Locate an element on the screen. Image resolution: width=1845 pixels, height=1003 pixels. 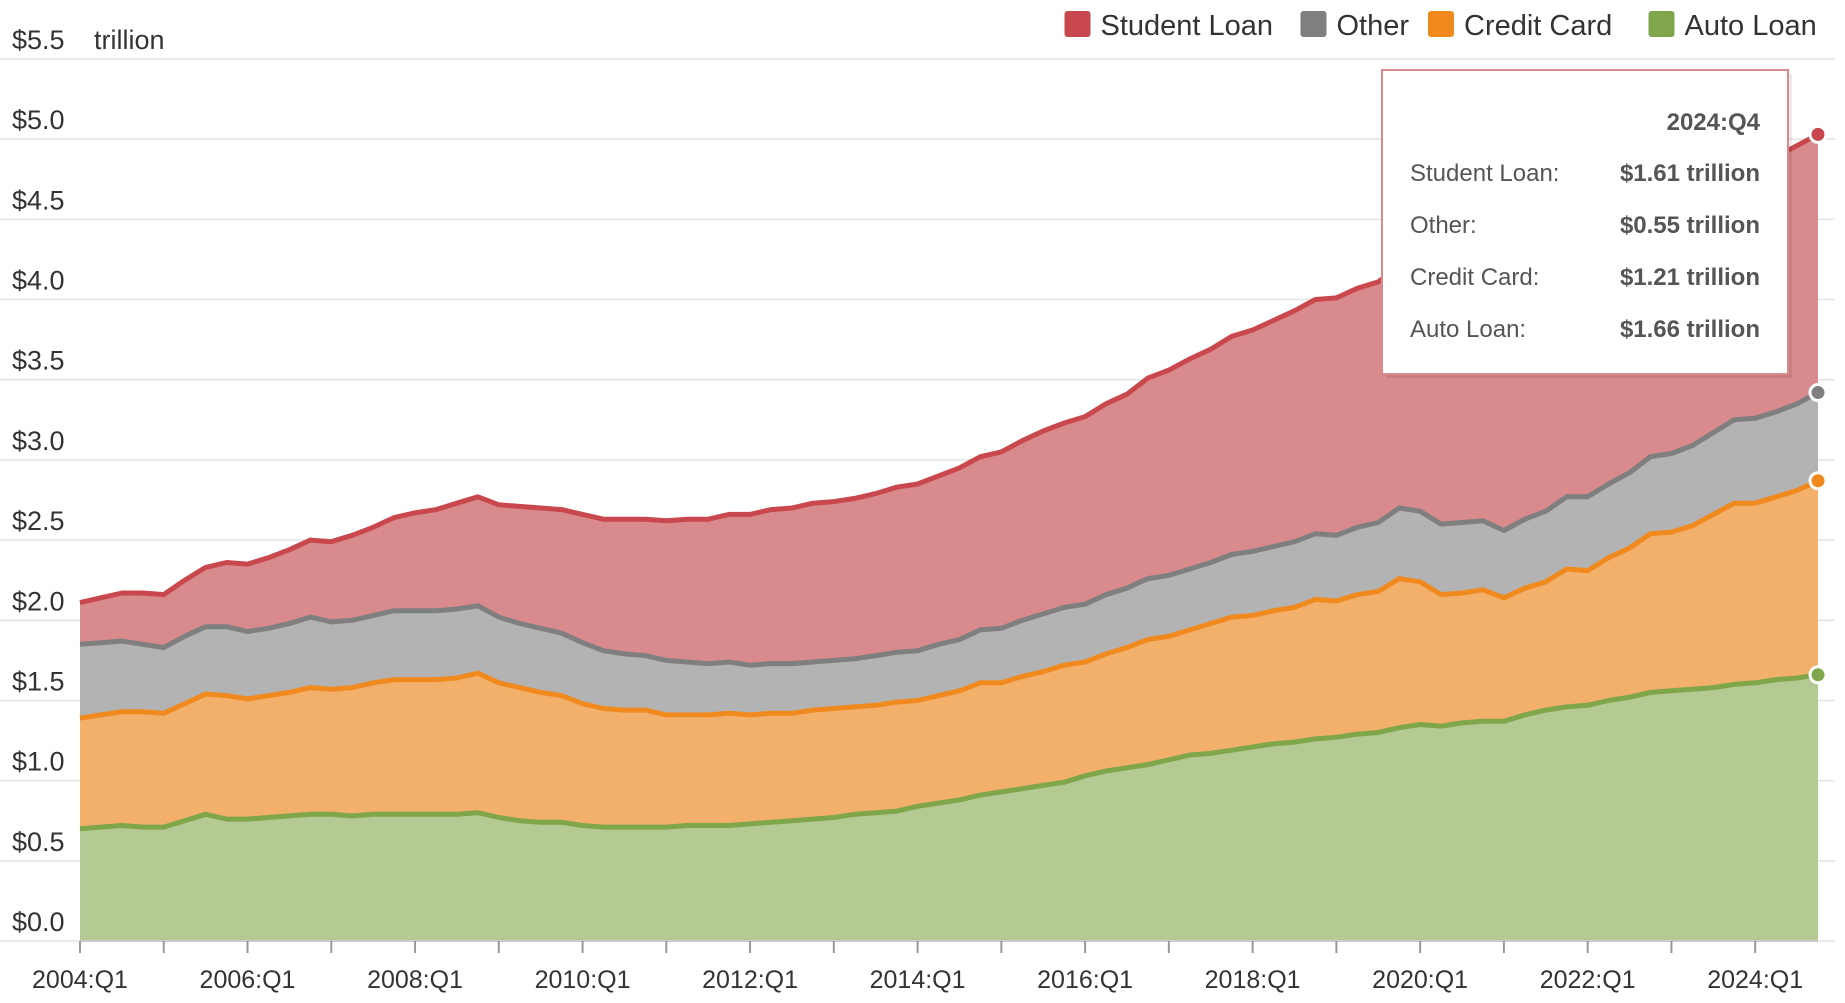
y-tick-label: $5.5 is located at coordinates (38, 40).